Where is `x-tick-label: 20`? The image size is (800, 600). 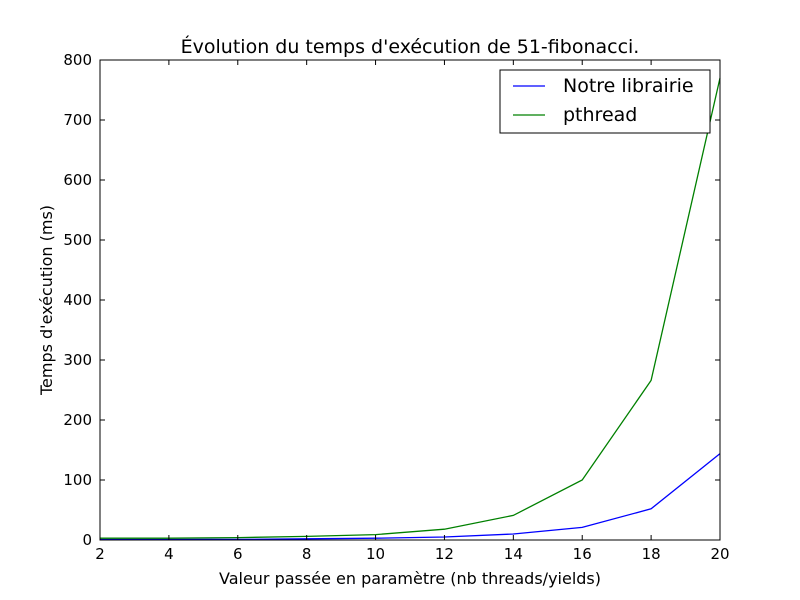
x-tick-label: 20 is located at coordinates (719, 554).